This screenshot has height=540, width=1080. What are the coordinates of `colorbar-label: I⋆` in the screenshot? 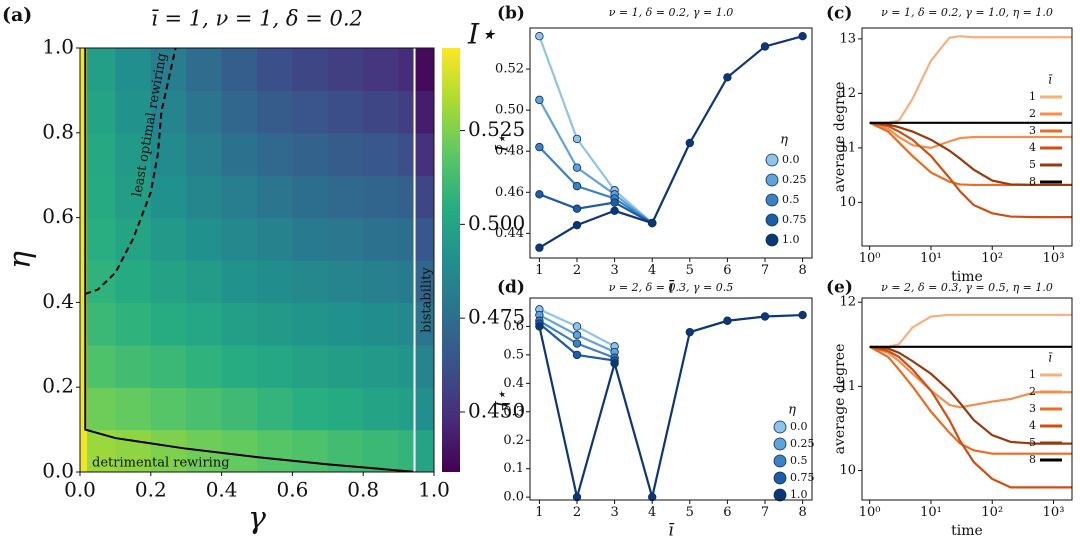 It's located at (482, 34).